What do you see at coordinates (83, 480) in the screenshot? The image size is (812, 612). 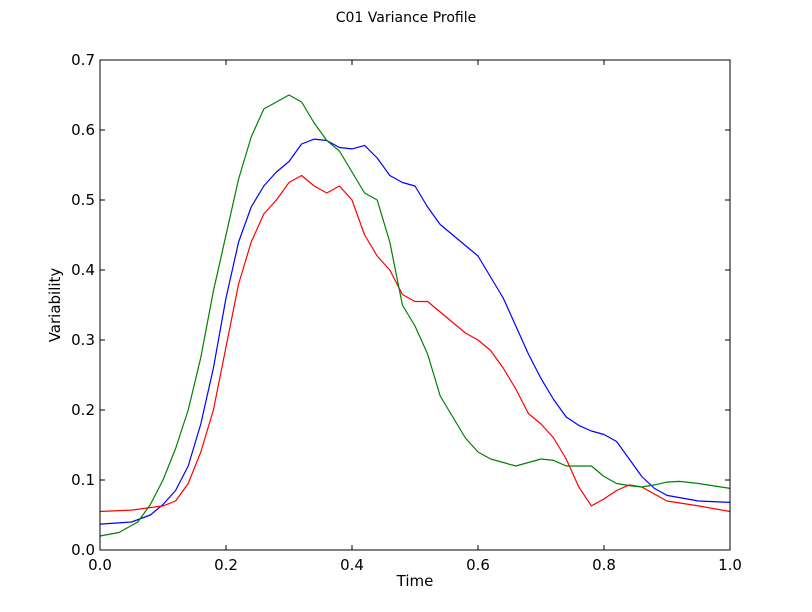 I see `y-tick-label: 0.1` at bounding box center [83, 480].